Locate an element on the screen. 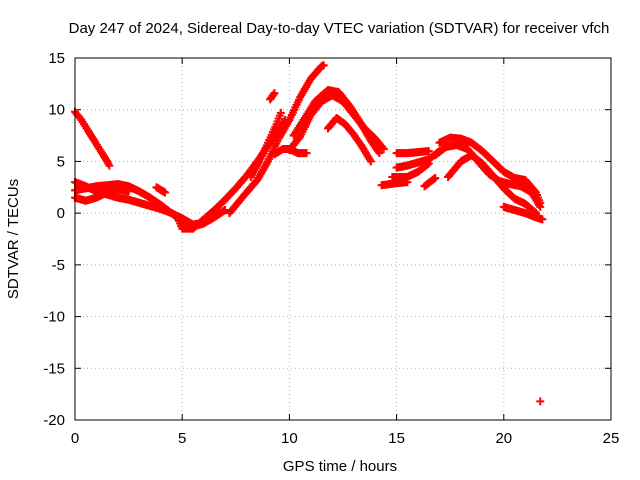  y-tick-label: -20 is located at coordinates (54, 420).